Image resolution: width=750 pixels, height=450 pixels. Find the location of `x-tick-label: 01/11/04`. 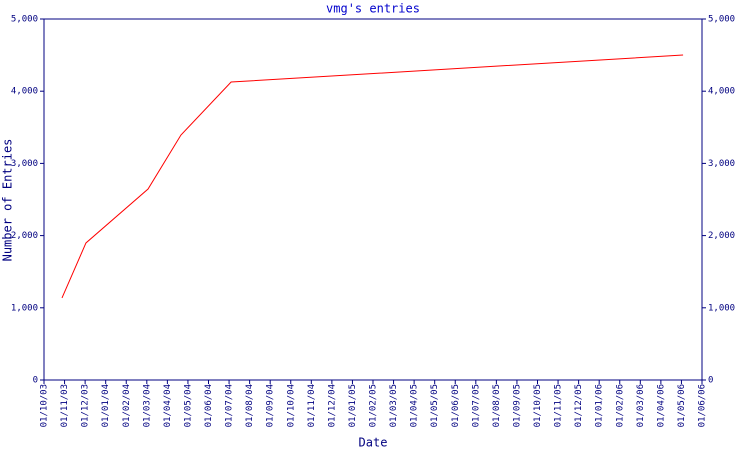

x-tick-label: 01/11/04 is located at coordinates (312, 405).